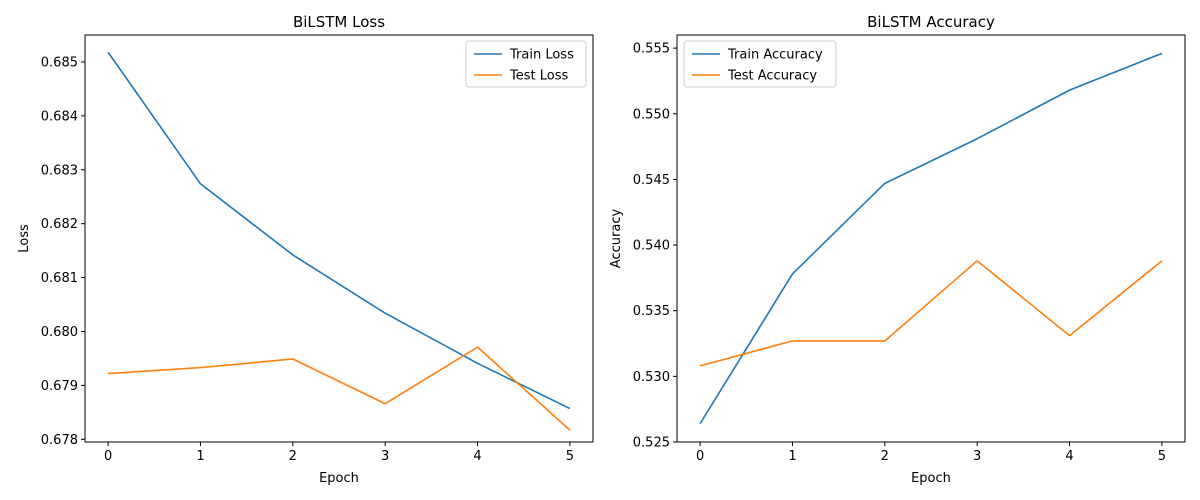  I want to click on legend: Train Loss Test Loss, so click(526, 64).